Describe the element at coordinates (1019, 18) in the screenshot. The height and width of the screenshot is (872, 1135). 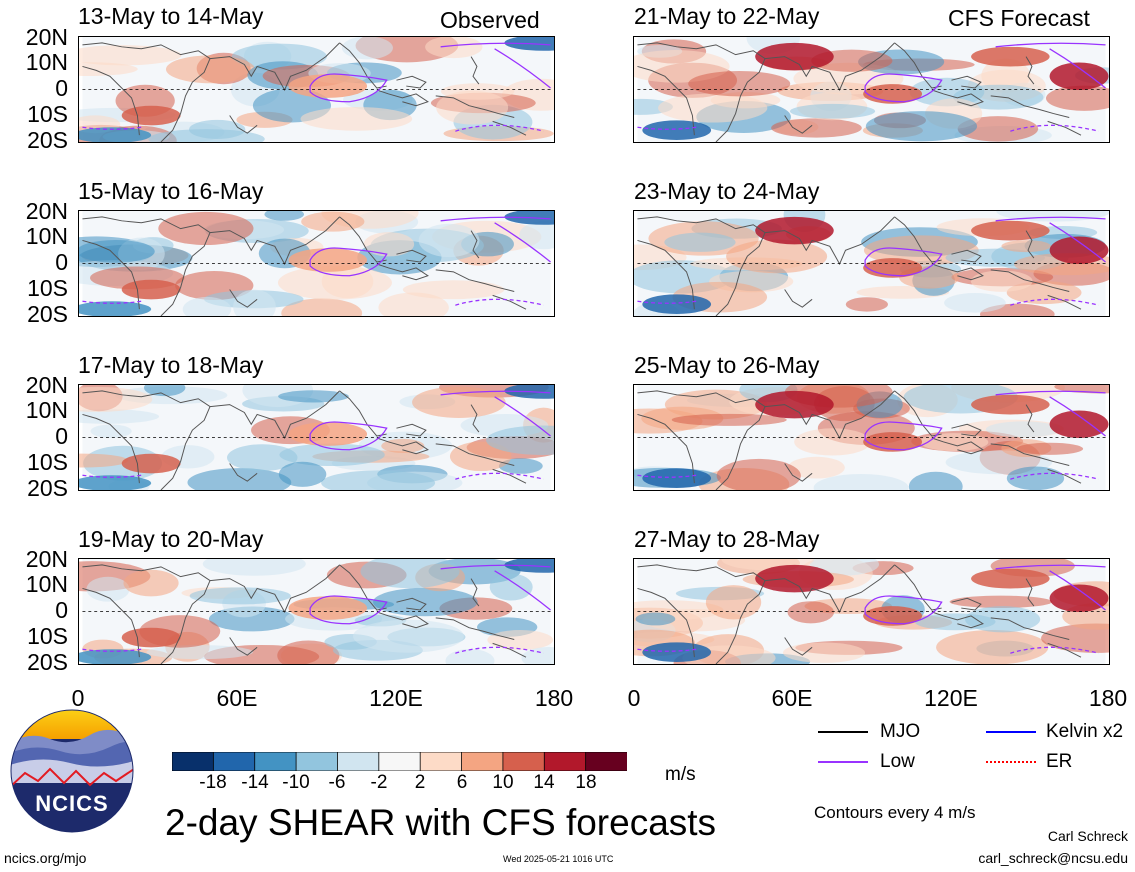
I see `cfs-forecast-label: CFS Forecast` at that location.